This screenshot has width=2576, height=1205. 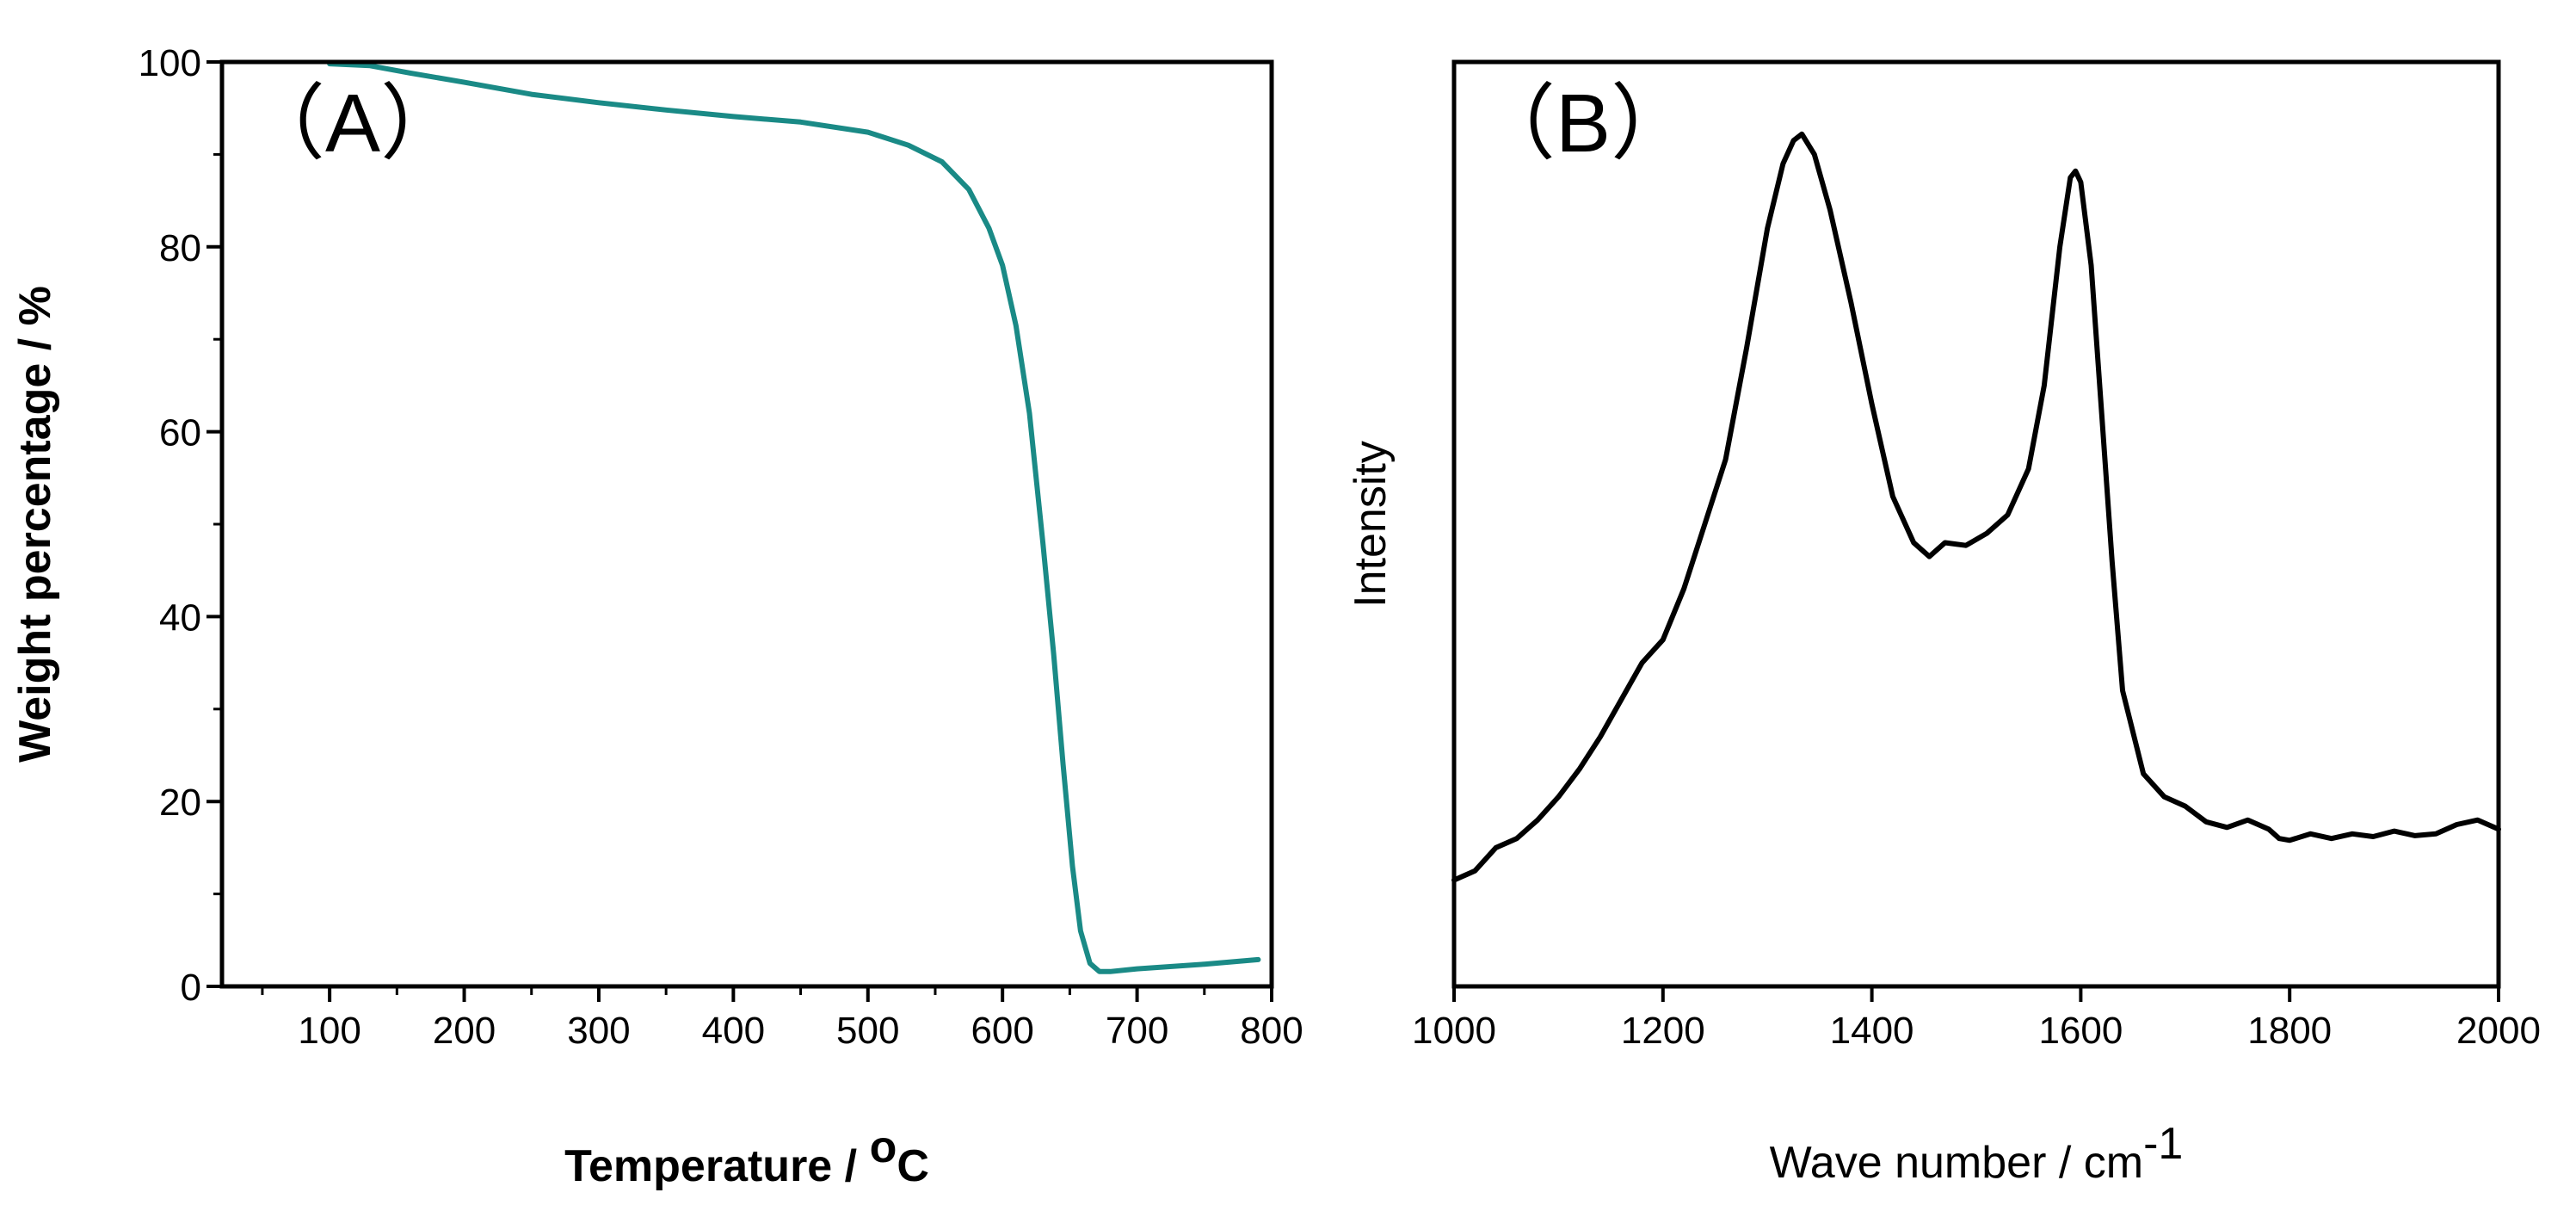 What do you see at coordinates (180, 433) in the screenshot?
I see `panel-a-y-tick-label: 60` at bounding box center [180, 433].